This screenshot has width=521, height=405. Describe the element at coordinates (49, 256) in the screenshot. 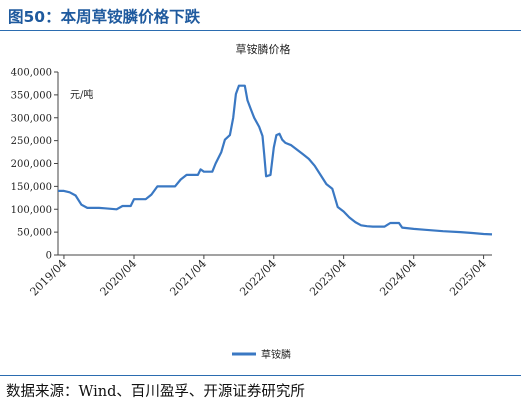

I see `y-tick-label: 0` at that location.